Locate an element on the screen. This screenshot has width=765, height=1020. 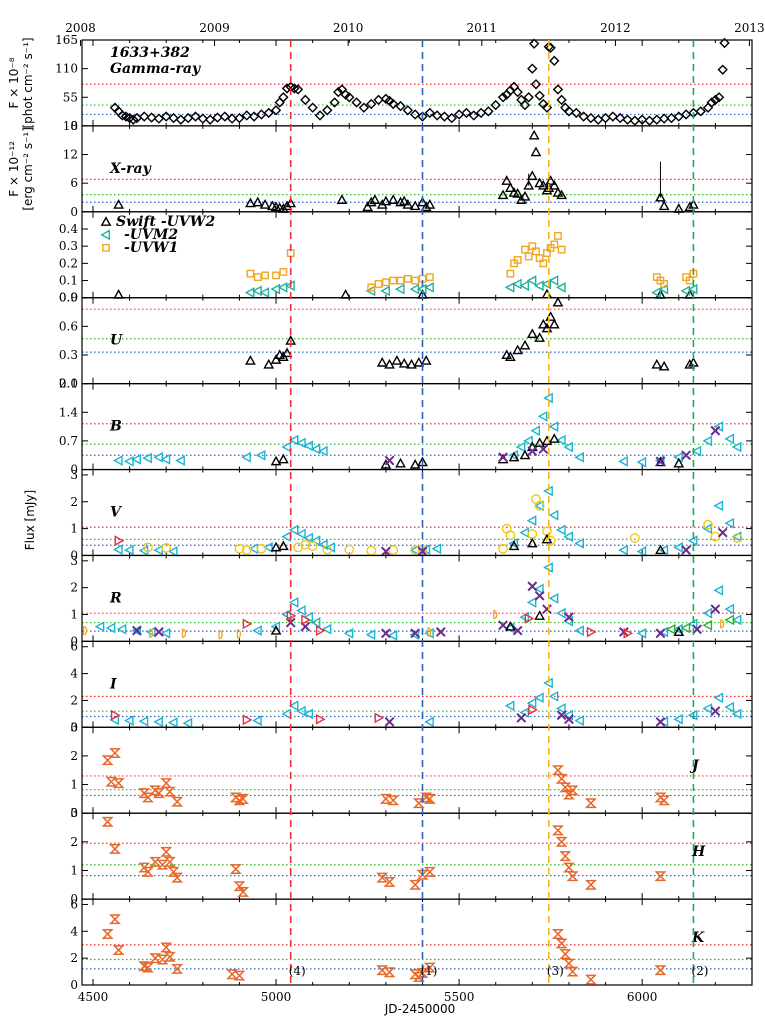
y-tick-label: 4 is located at coordinates (74, 674).